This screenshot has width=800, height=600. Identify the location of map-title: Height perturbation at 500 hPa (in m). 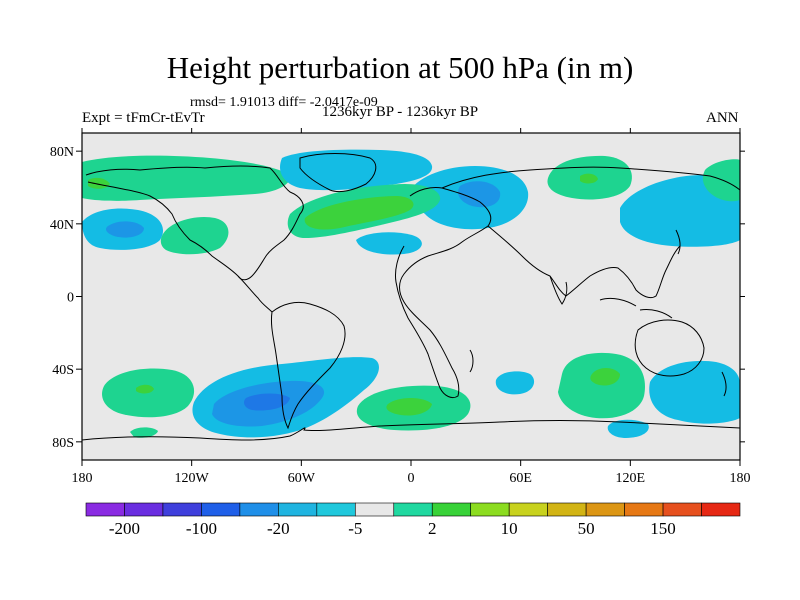
(400, 67).